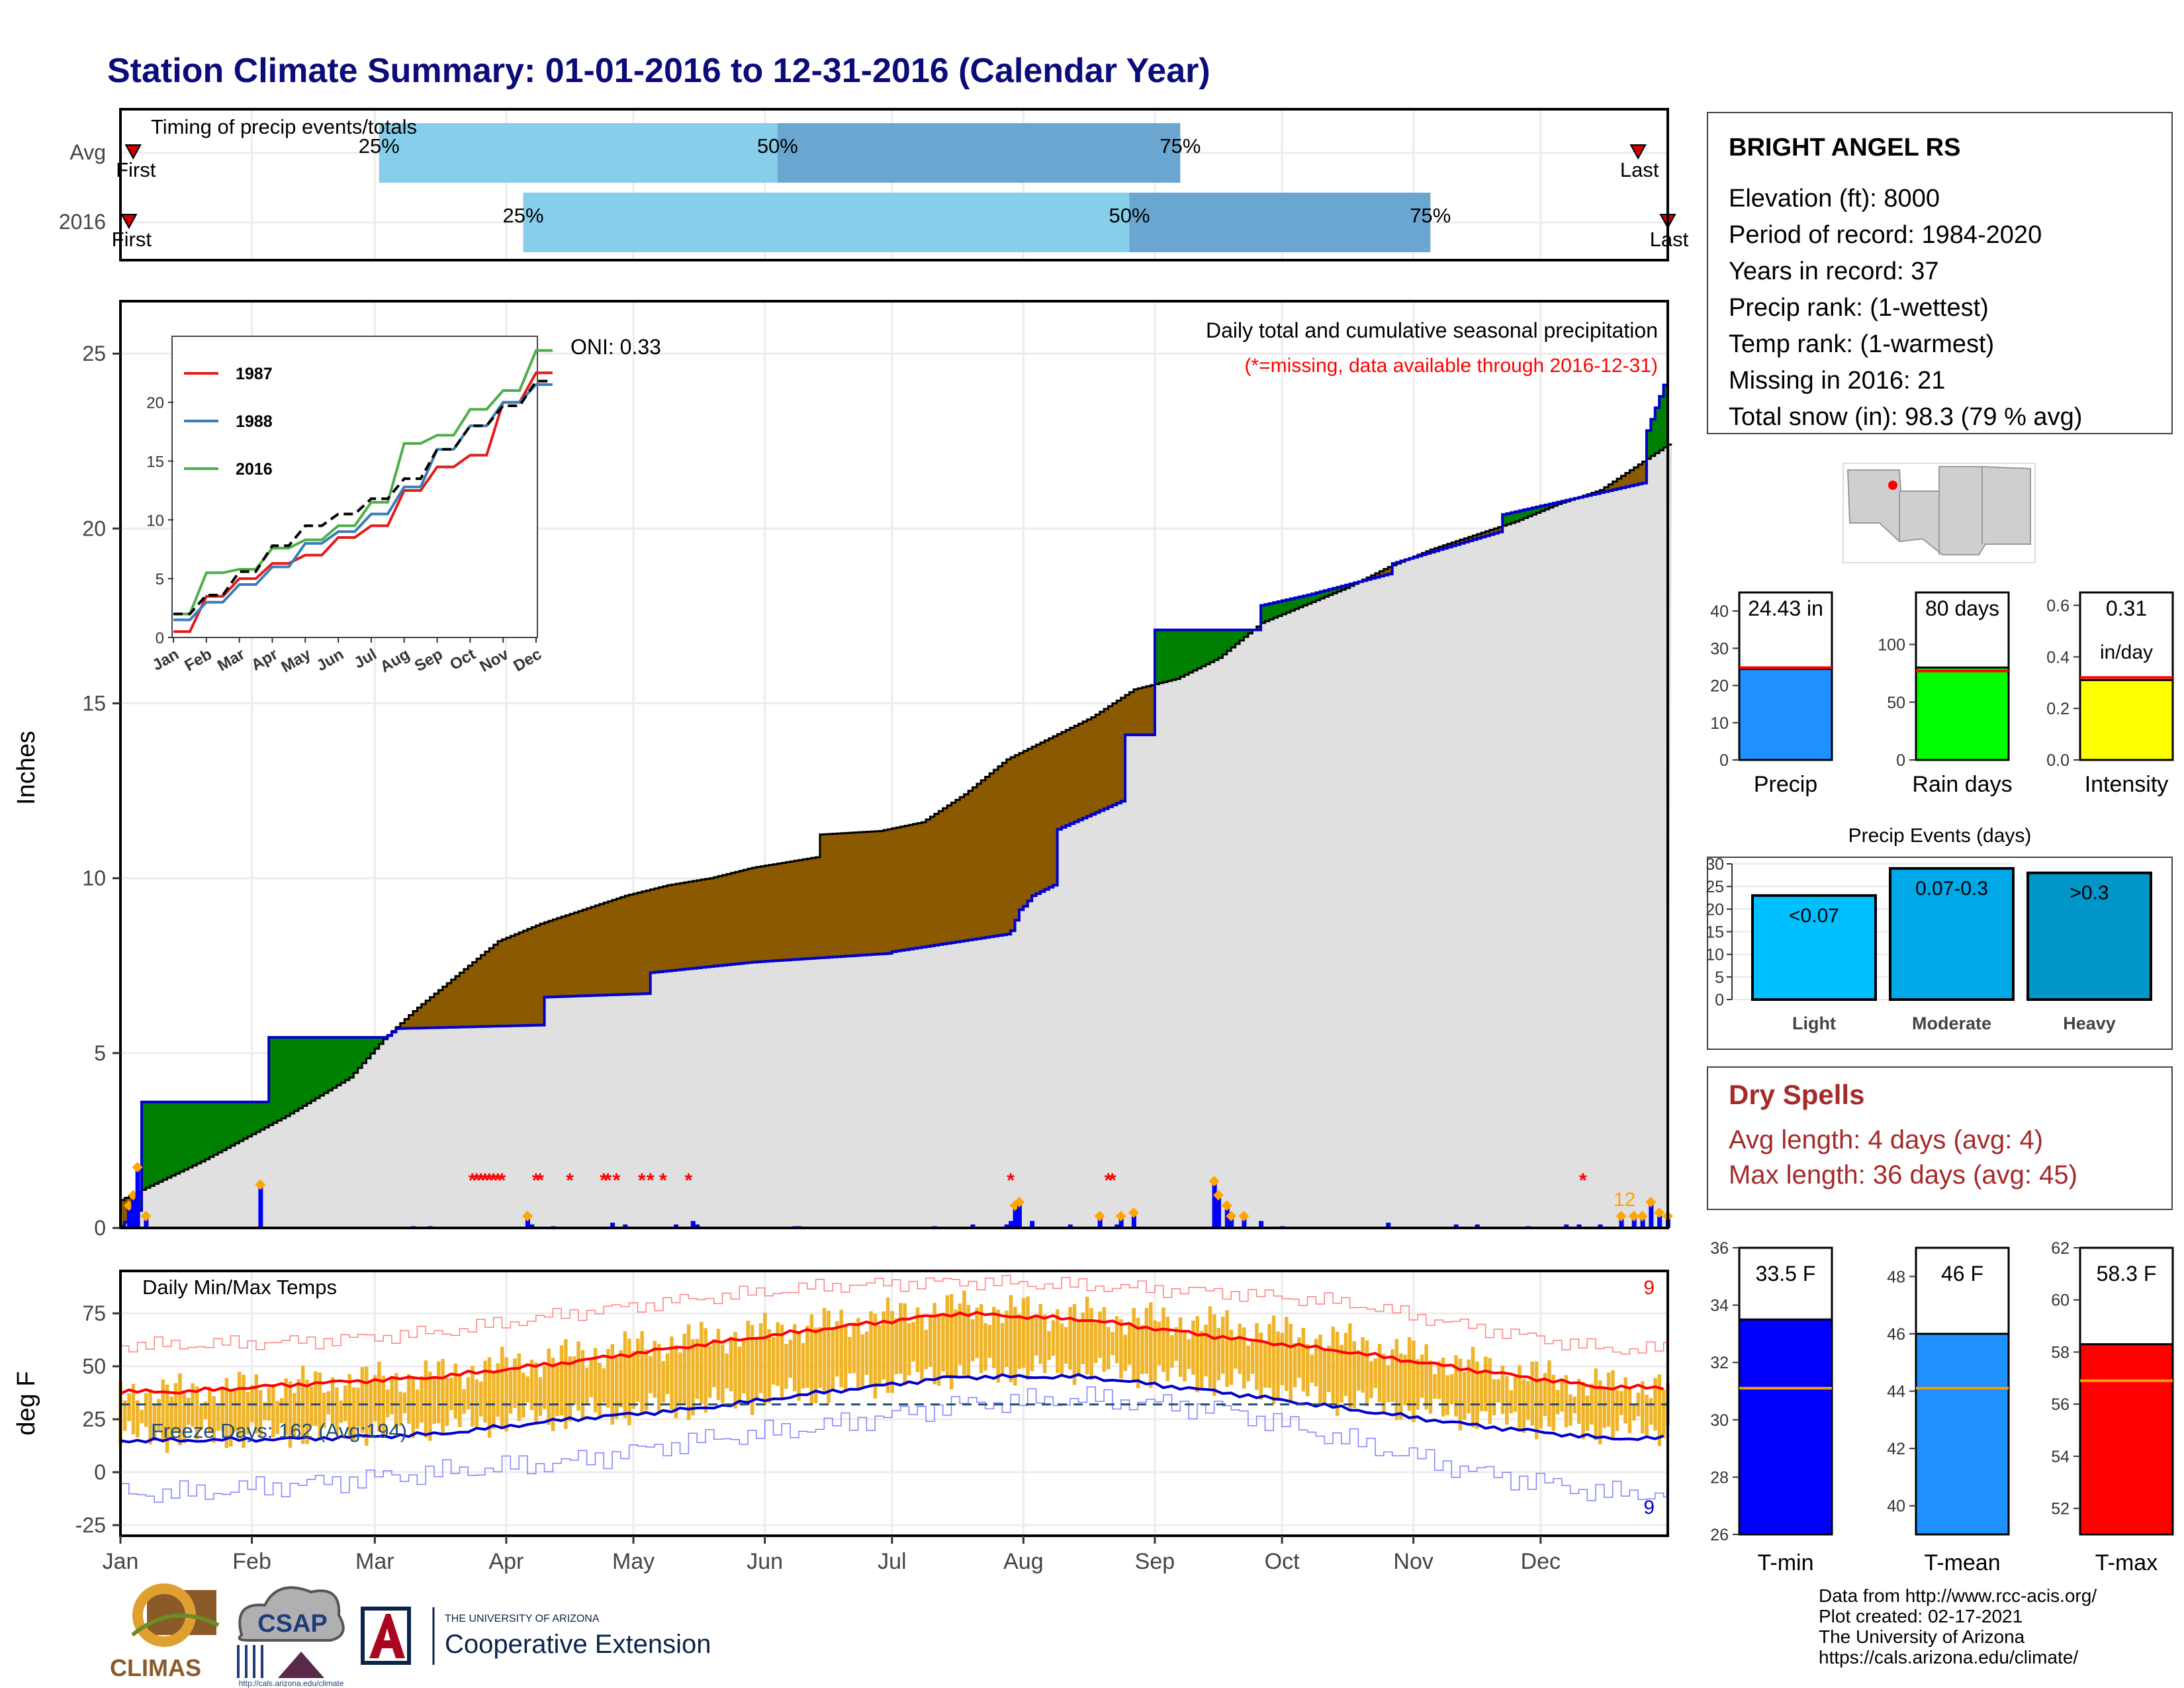  I want to click on temp-summary-label: T-mean, so click(1962, 1562).